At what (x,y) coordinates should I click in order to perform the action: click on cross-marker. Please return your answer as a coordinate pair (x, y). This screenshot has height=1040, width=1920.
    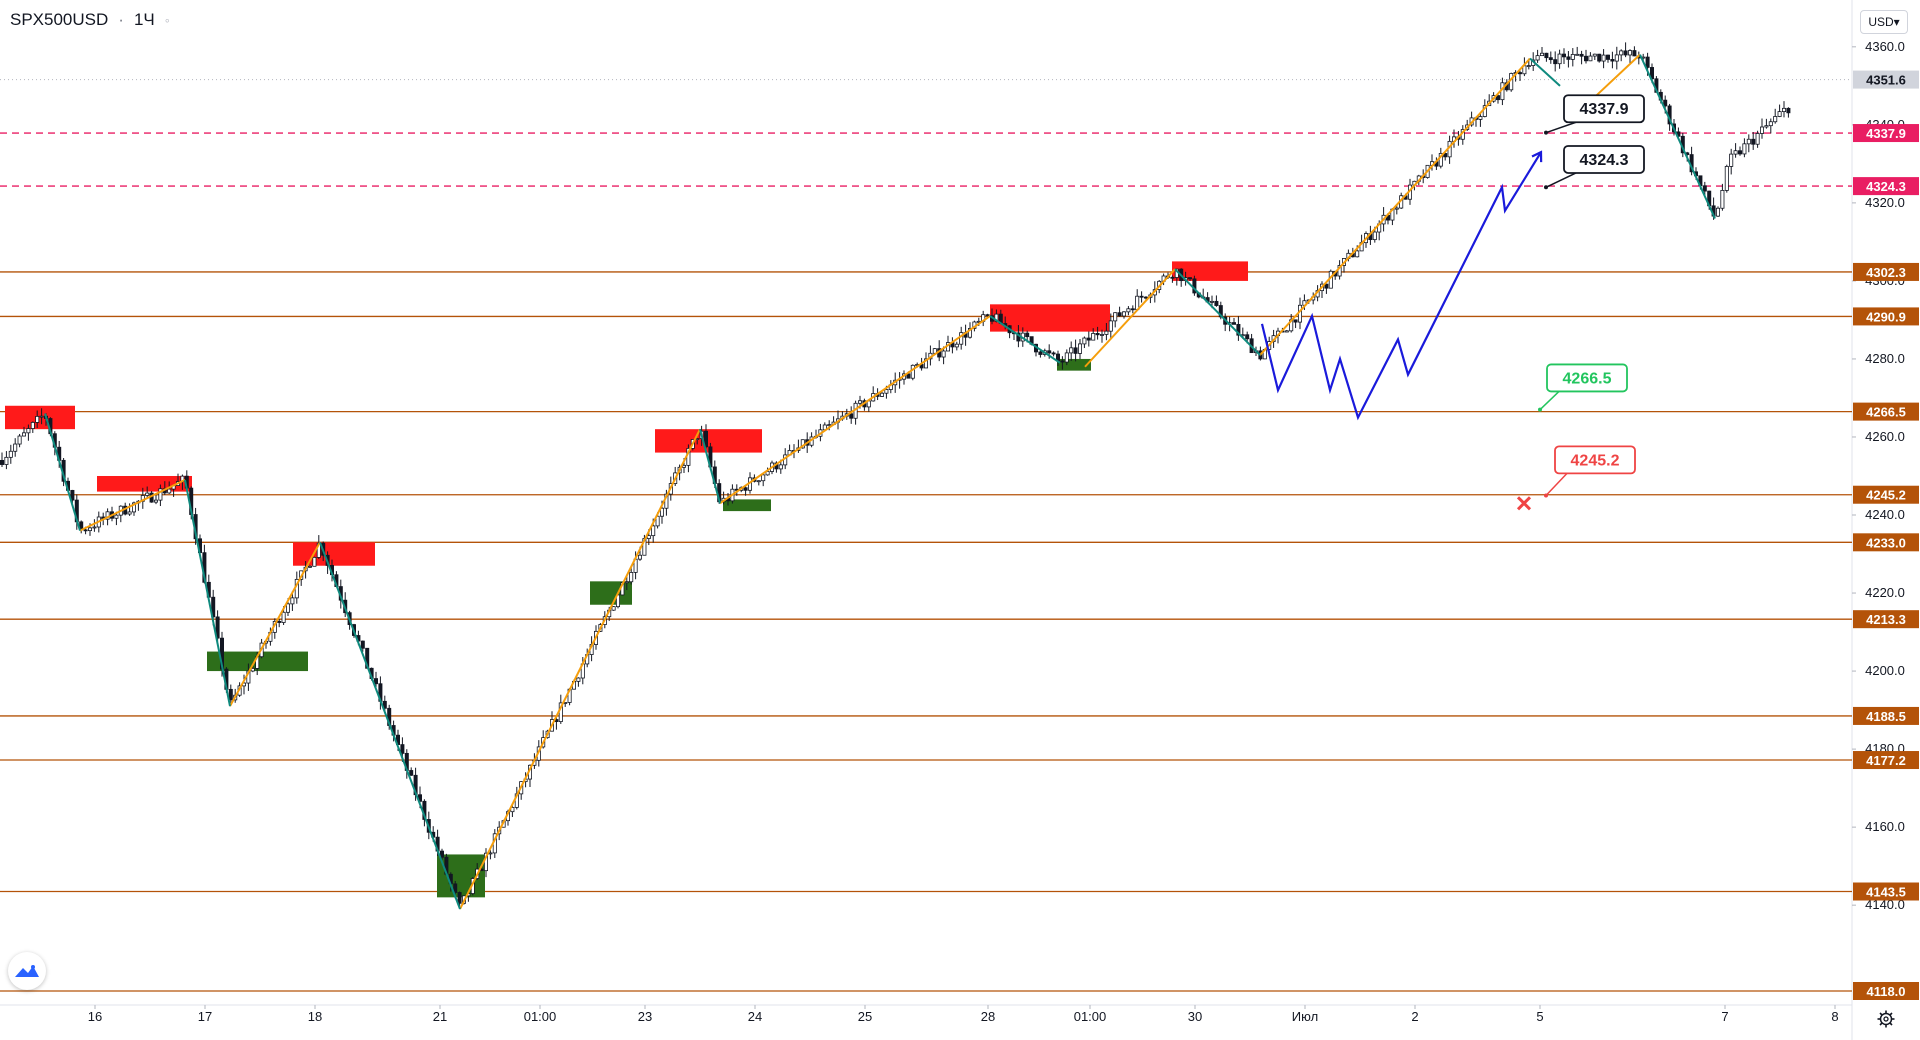
    Looking at the image, I should click on (1524, 503).